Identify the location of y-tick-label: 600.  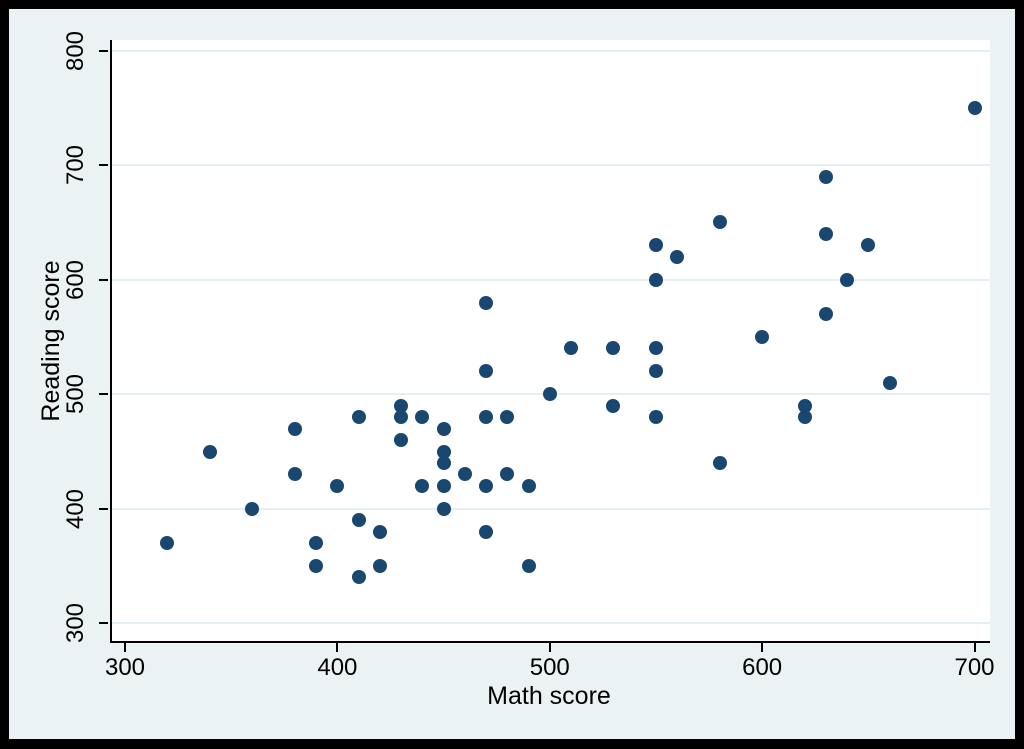
(75, 279).